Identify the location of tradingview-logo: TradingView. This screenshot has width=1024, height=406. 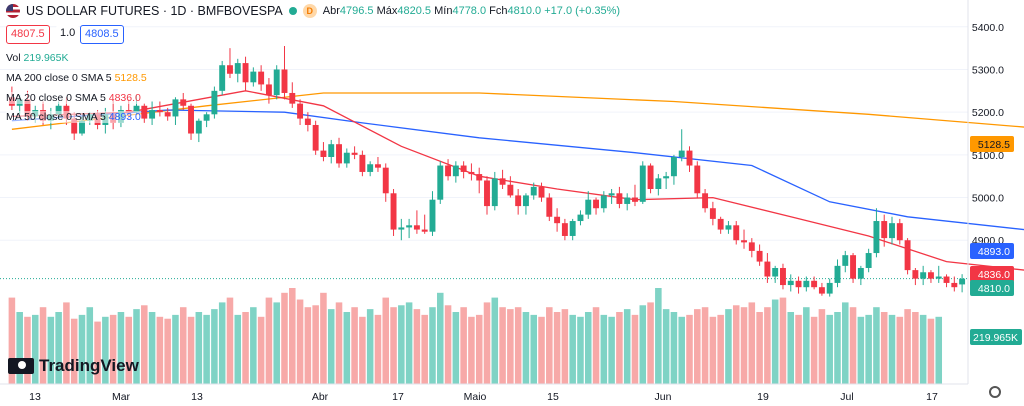
(73, 366).